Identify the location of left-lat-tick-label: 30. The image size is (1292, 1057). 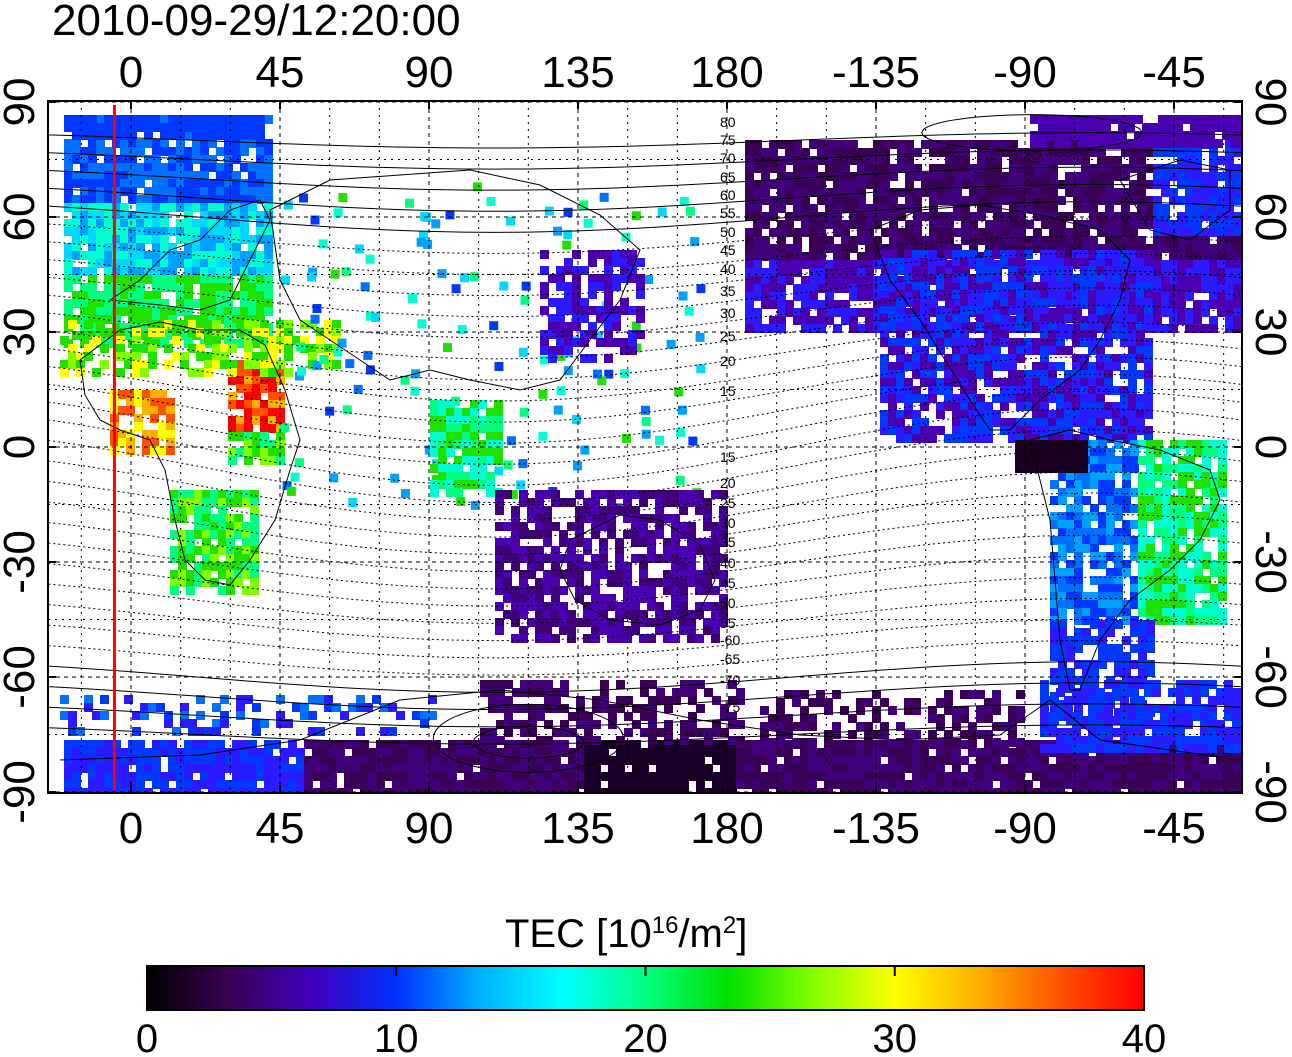
(22, 332).